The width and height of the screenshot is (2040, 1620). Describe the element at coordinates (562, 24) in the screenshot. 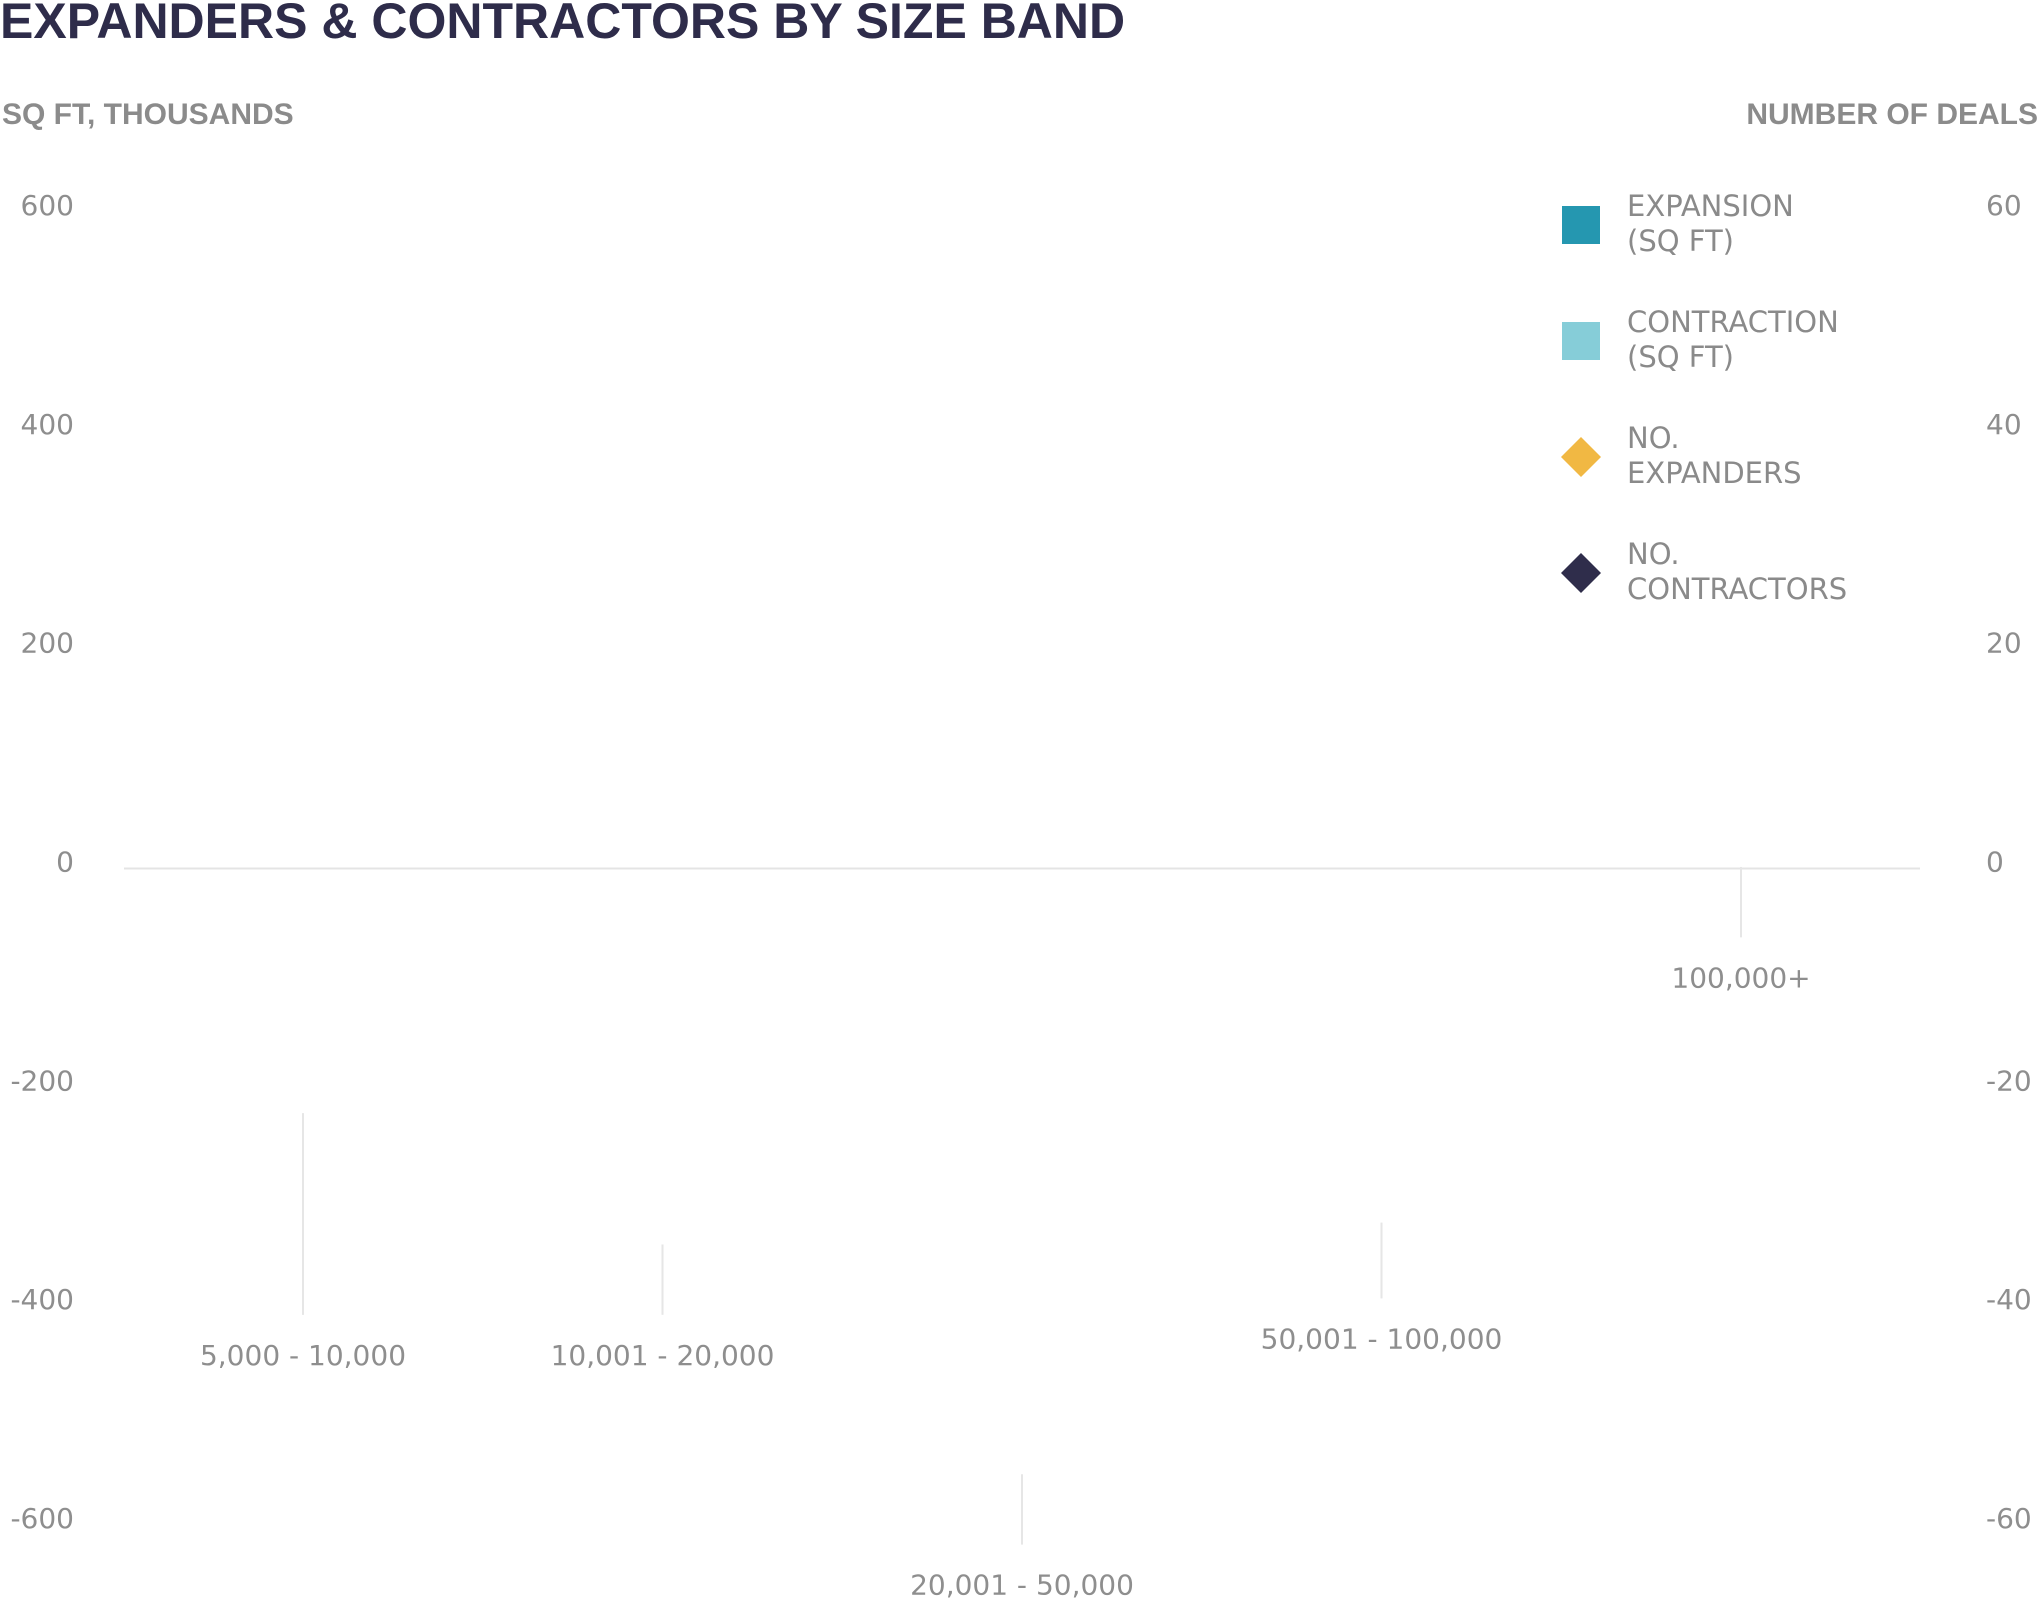

I see `chart-title: EXPANDERS & CONTRACTORS BY SIZE BAND` at that location.